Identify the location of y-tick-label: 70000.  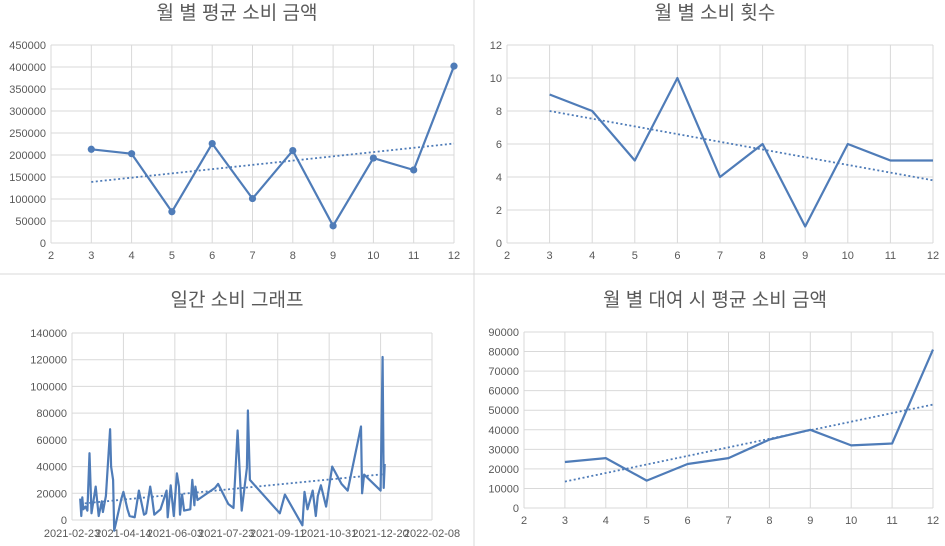
(503, 372).